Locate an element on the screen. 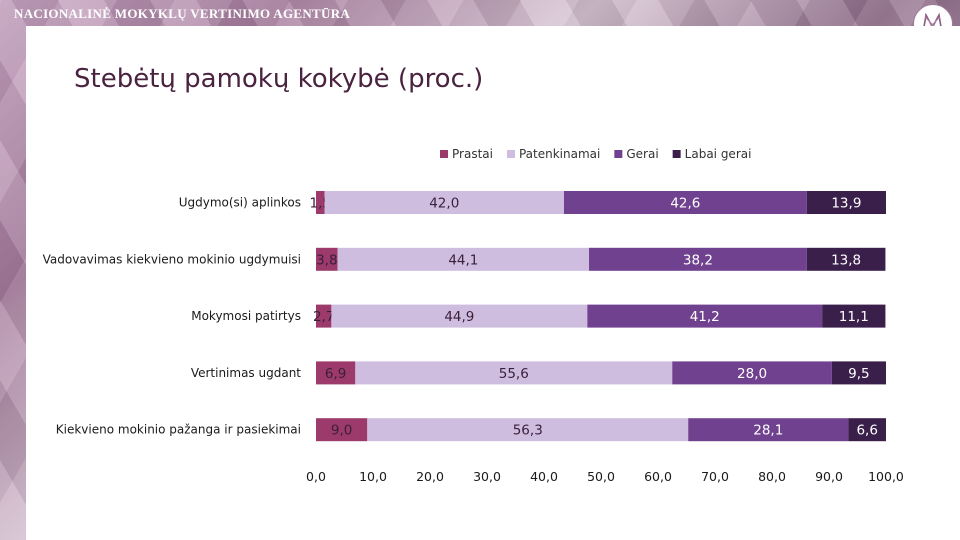  x-tick-label: 10,0 is located at coordinates (373, 476).